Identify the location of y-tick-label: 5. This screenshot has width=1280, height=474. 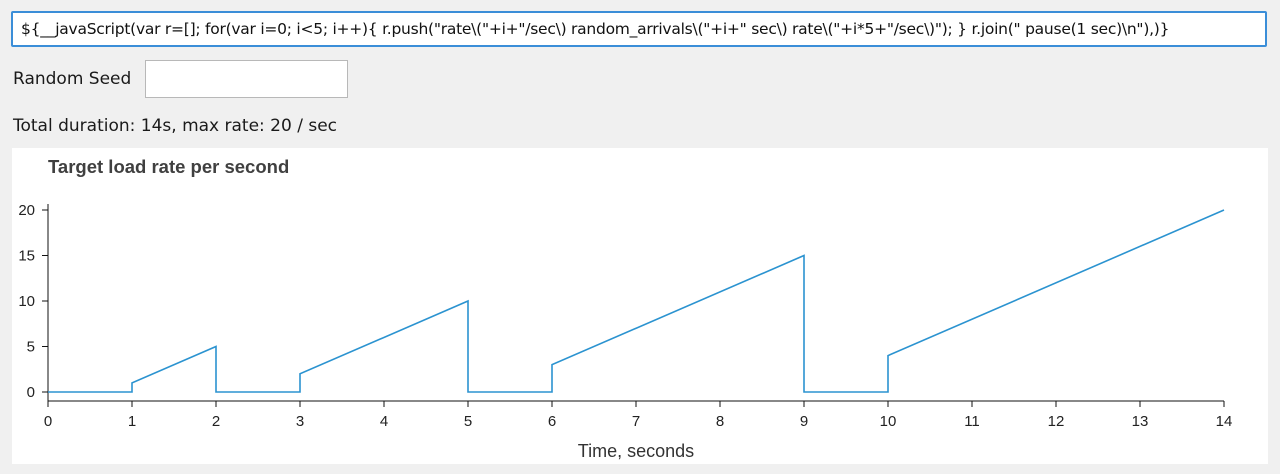
(31, 347).